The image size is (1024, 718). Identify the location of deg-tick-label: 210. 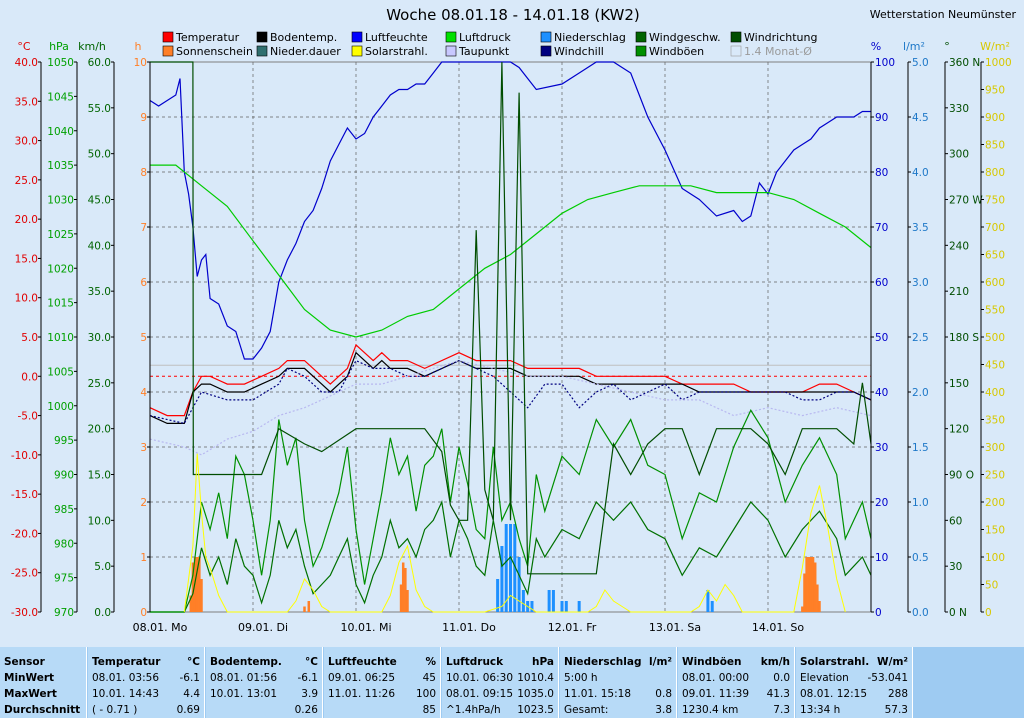
(959, 292).